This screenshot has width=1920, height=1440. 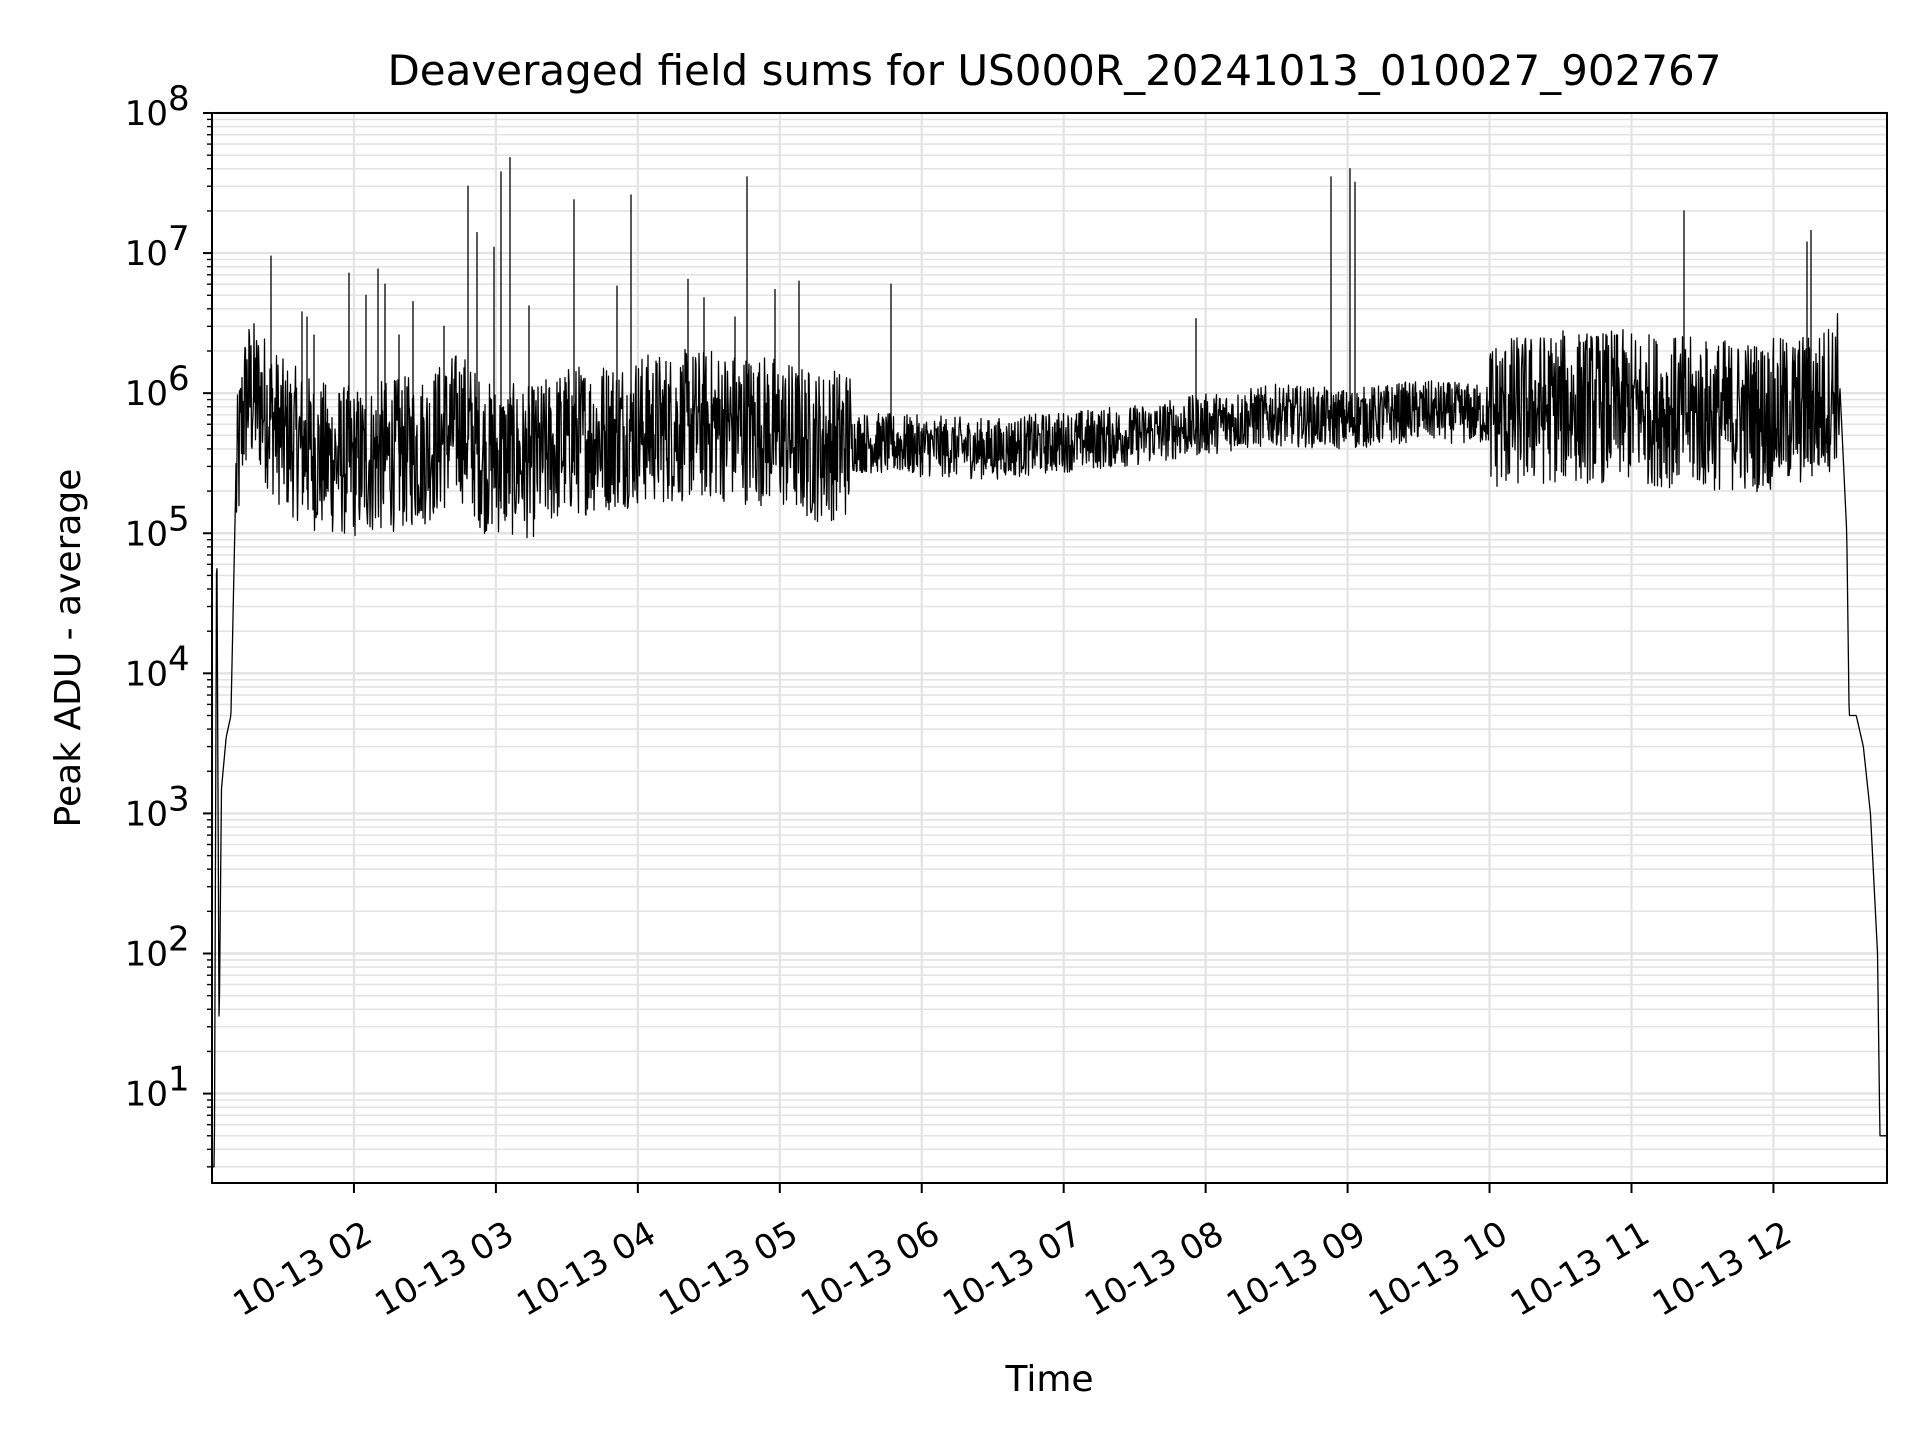 I want to click on y-tick-exponent: 1, so click(x=179, y=1080).